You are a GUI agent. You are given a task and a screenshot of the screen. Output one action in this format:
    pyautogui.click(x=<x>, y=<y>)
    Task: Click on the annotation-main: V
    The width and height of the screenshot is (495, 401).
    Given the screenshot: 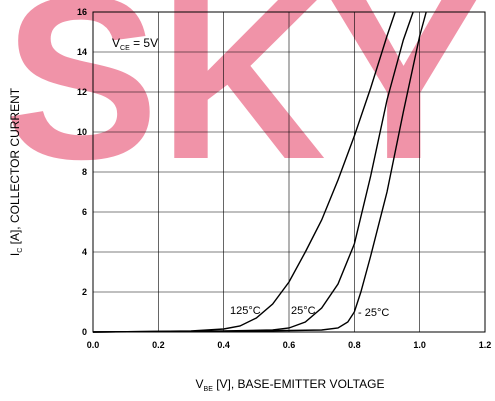 What is the action you would take?
    pyautogui.click(x=116, y=43)
    